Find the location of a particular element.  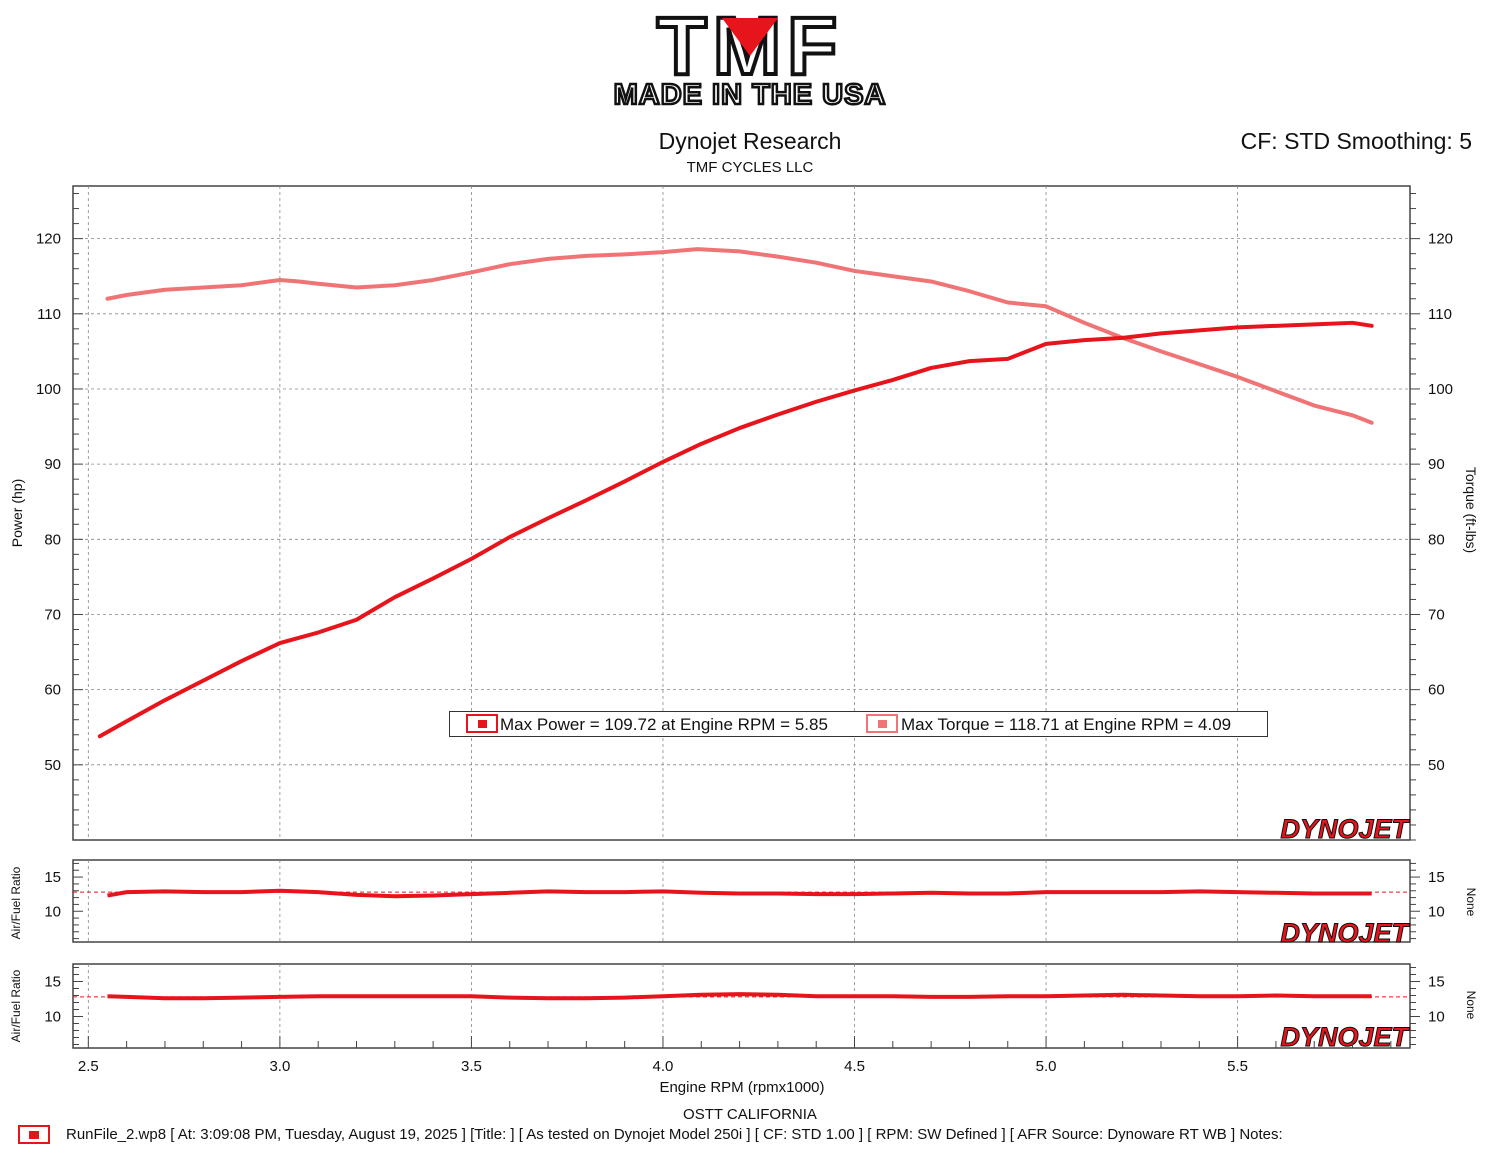

right-axis-tick-label: 90 is located at coordinates (1436, 464).